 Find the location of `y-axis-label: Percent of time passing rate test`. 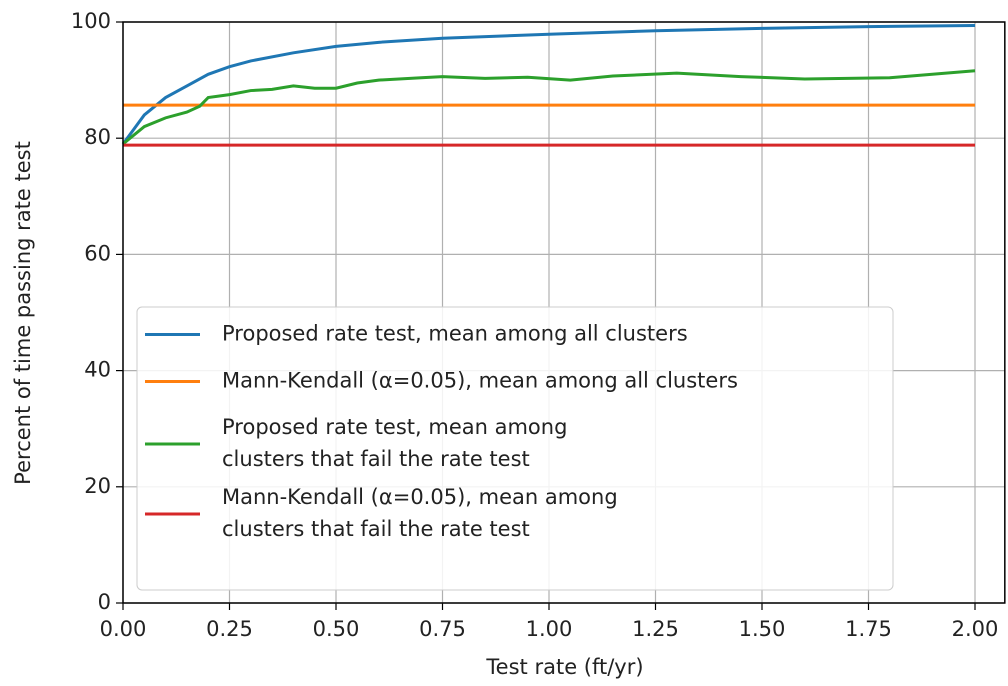

y-axis-label: Percent of time passing rate test is located at coordinates (23, 313).